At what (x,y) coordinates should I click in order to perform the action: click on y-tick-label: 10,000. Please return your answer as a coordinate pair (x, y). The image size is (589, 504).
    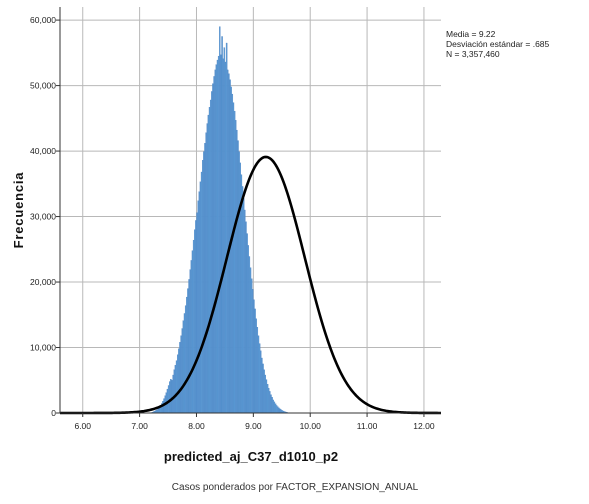
    Looking at the image, I should click on (43, 348).